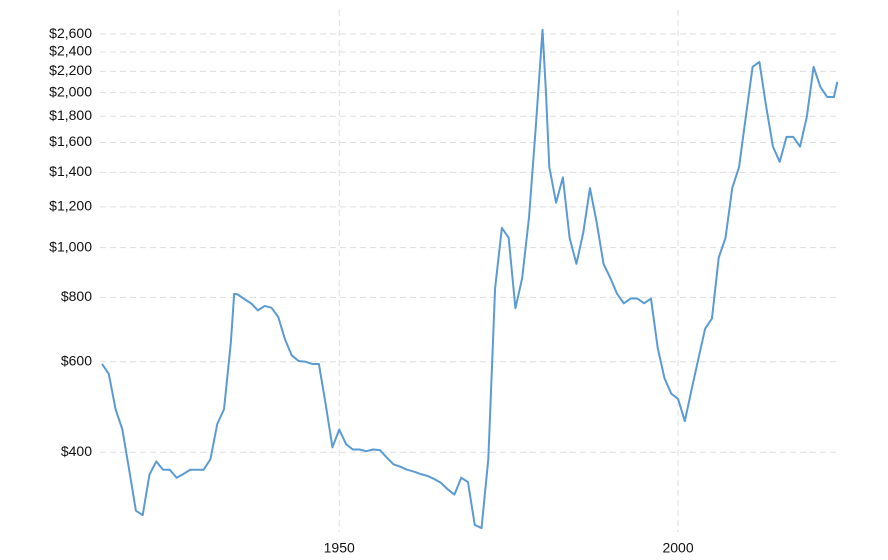 This screenshot has height=560, width=888. Describe the element at coordinates (76, 296) in the screenshot. I see `y-tick-label: $800` at that location.